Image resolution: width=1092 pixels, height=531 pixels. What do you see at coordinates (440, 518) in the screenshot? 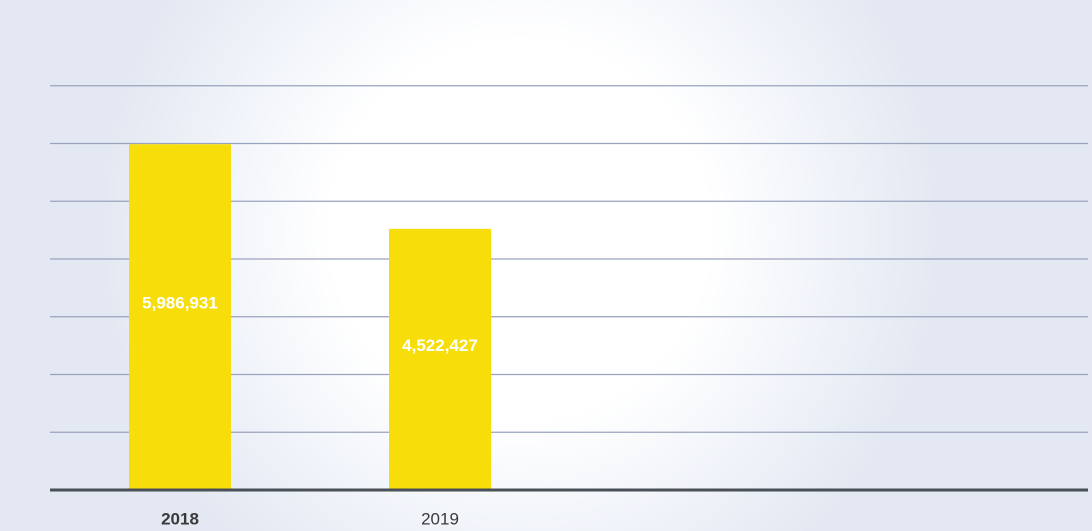
I see `x-tick-label-2019: 2019` at bounding box center [440, 518].